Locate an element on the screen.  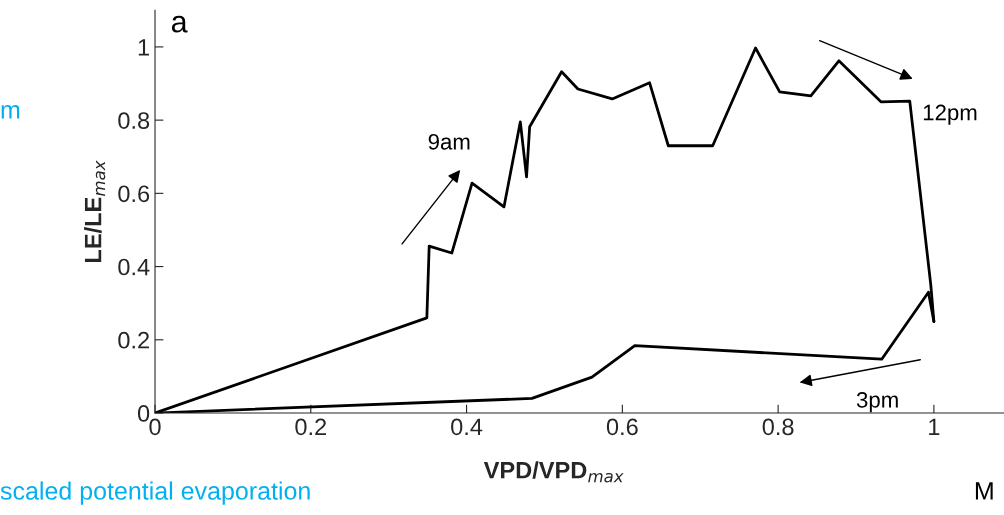
text: M is located at coordinates (984, 491).